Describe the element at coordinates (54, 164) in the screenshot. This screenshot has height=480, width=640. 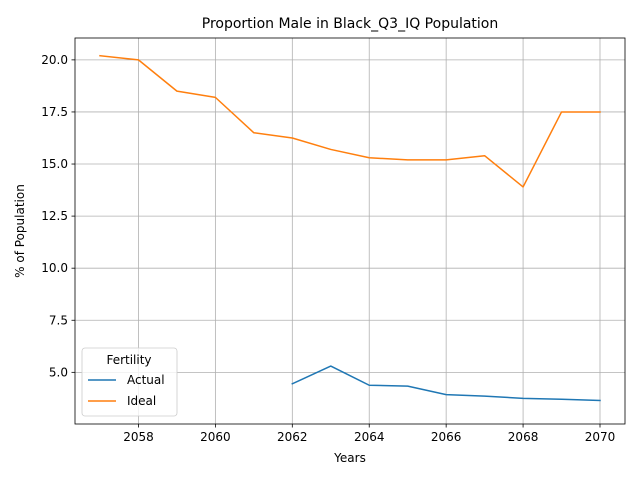
I see `y-tick-label: 15.0` at that location.